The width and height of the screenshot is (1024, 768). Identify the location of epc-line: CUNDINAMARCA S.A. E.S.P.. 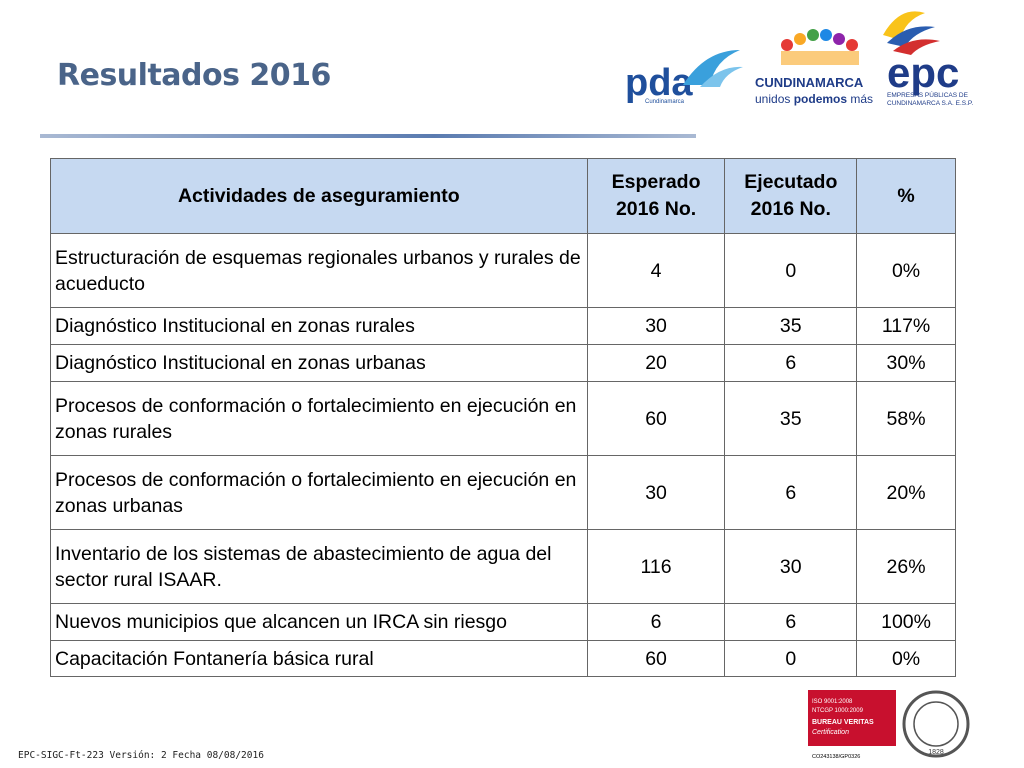
(930, 103).